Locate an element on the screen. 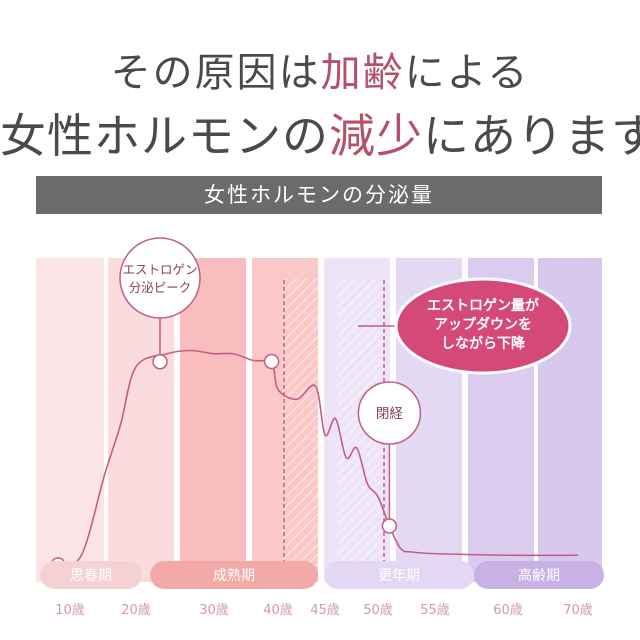 The image size is (640, 640). period-label-3: 更年期 is located at coordinates (399, 576).